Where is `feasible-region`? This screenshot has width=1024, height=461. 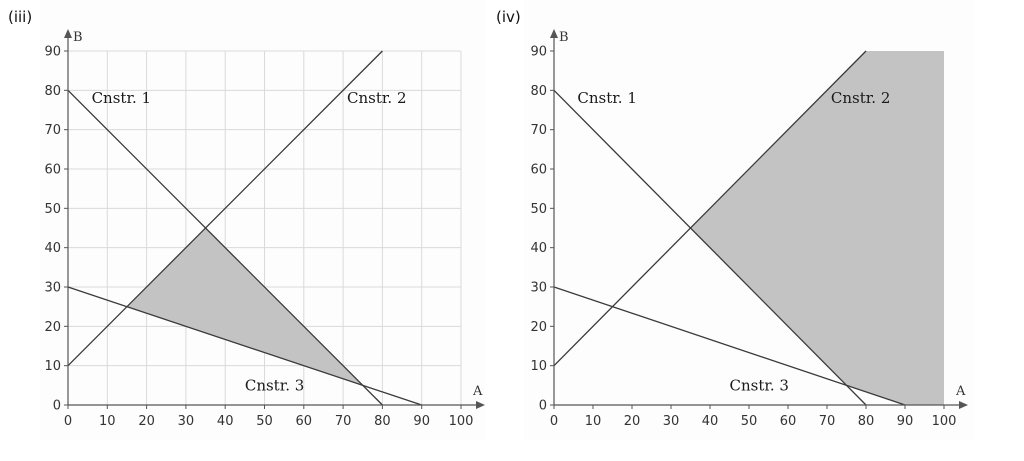
feasible-region is located at coordinates (244, 307).